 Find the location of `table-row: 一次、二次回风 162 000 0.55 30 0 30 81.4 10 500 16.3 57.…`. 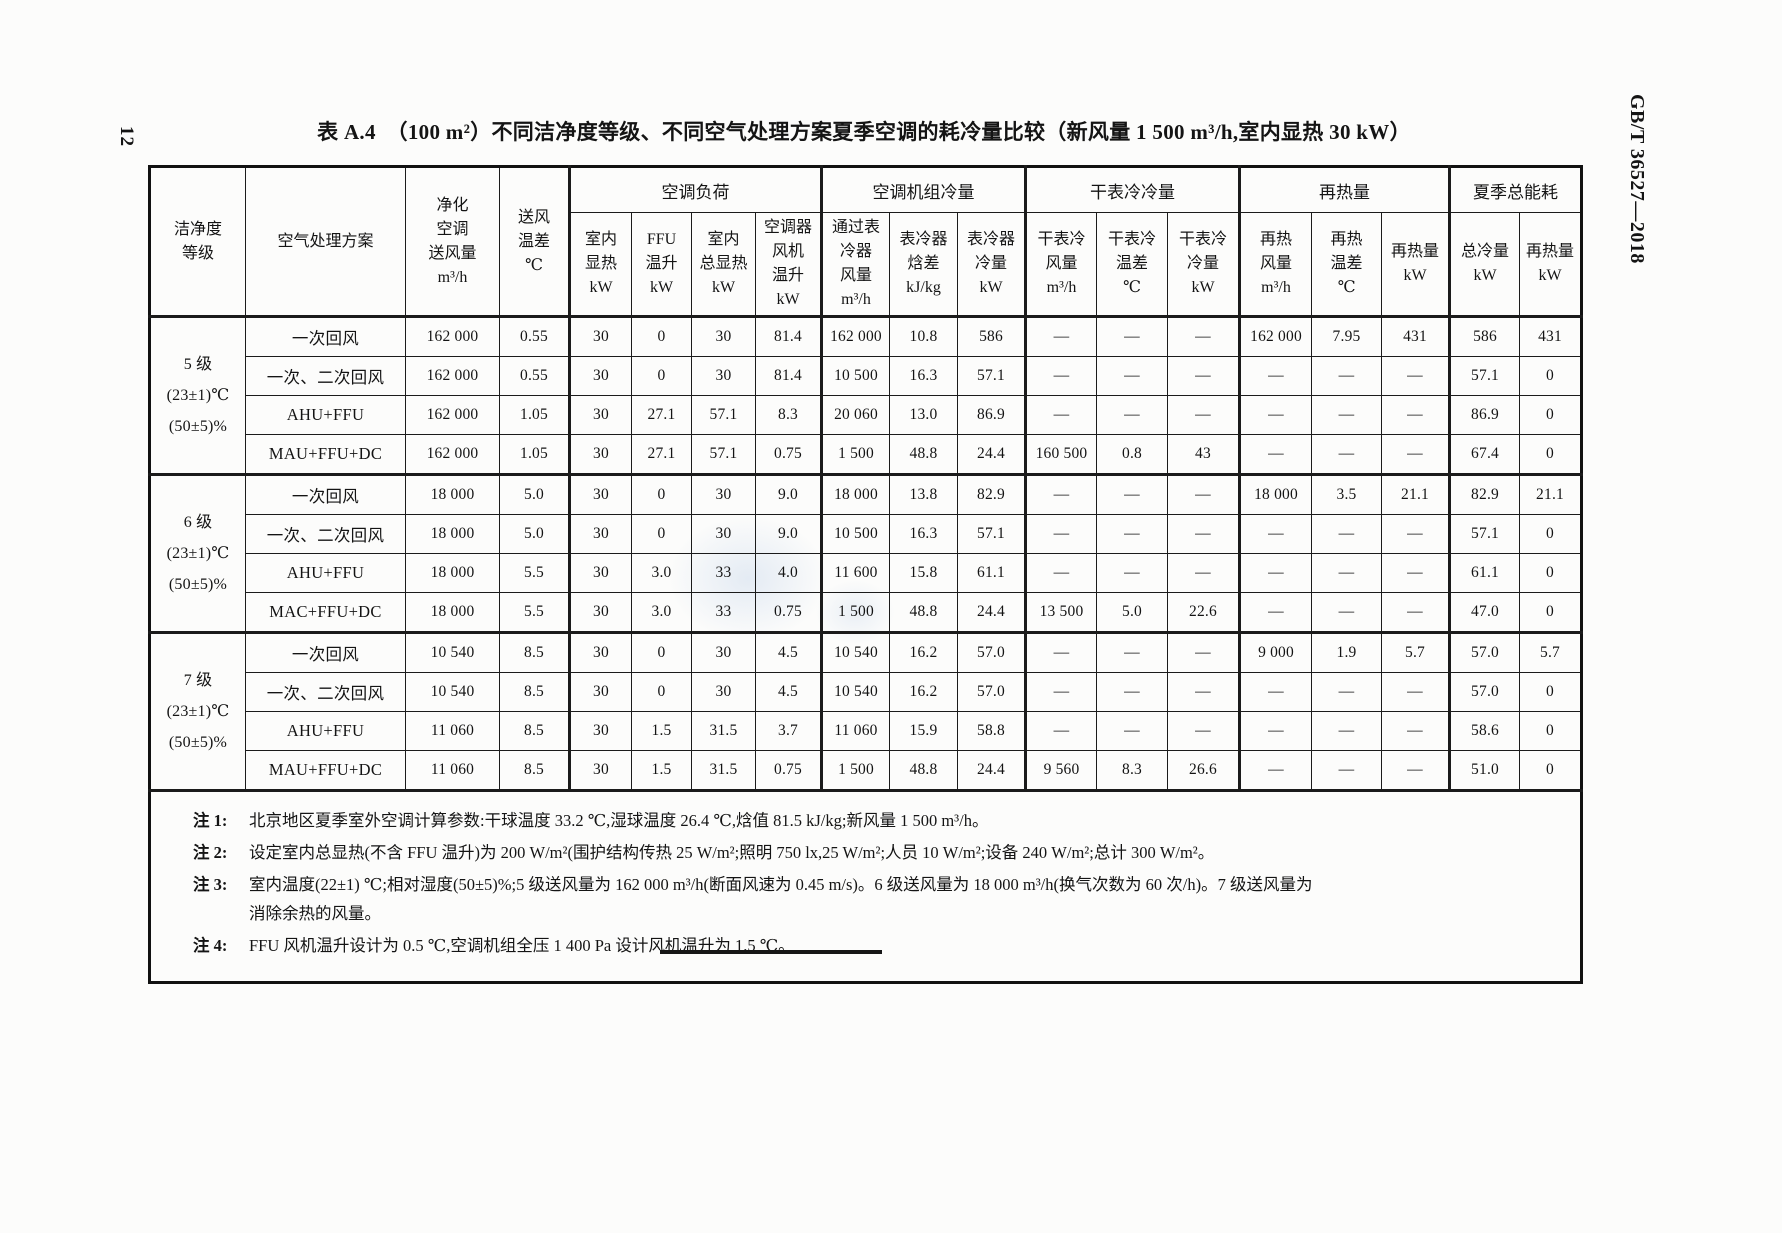

table-row: 一次、二次回风 162 000 0.55 30 0 30 81.4 10 500 16.3 57.… is located at coordinates (866, 376).